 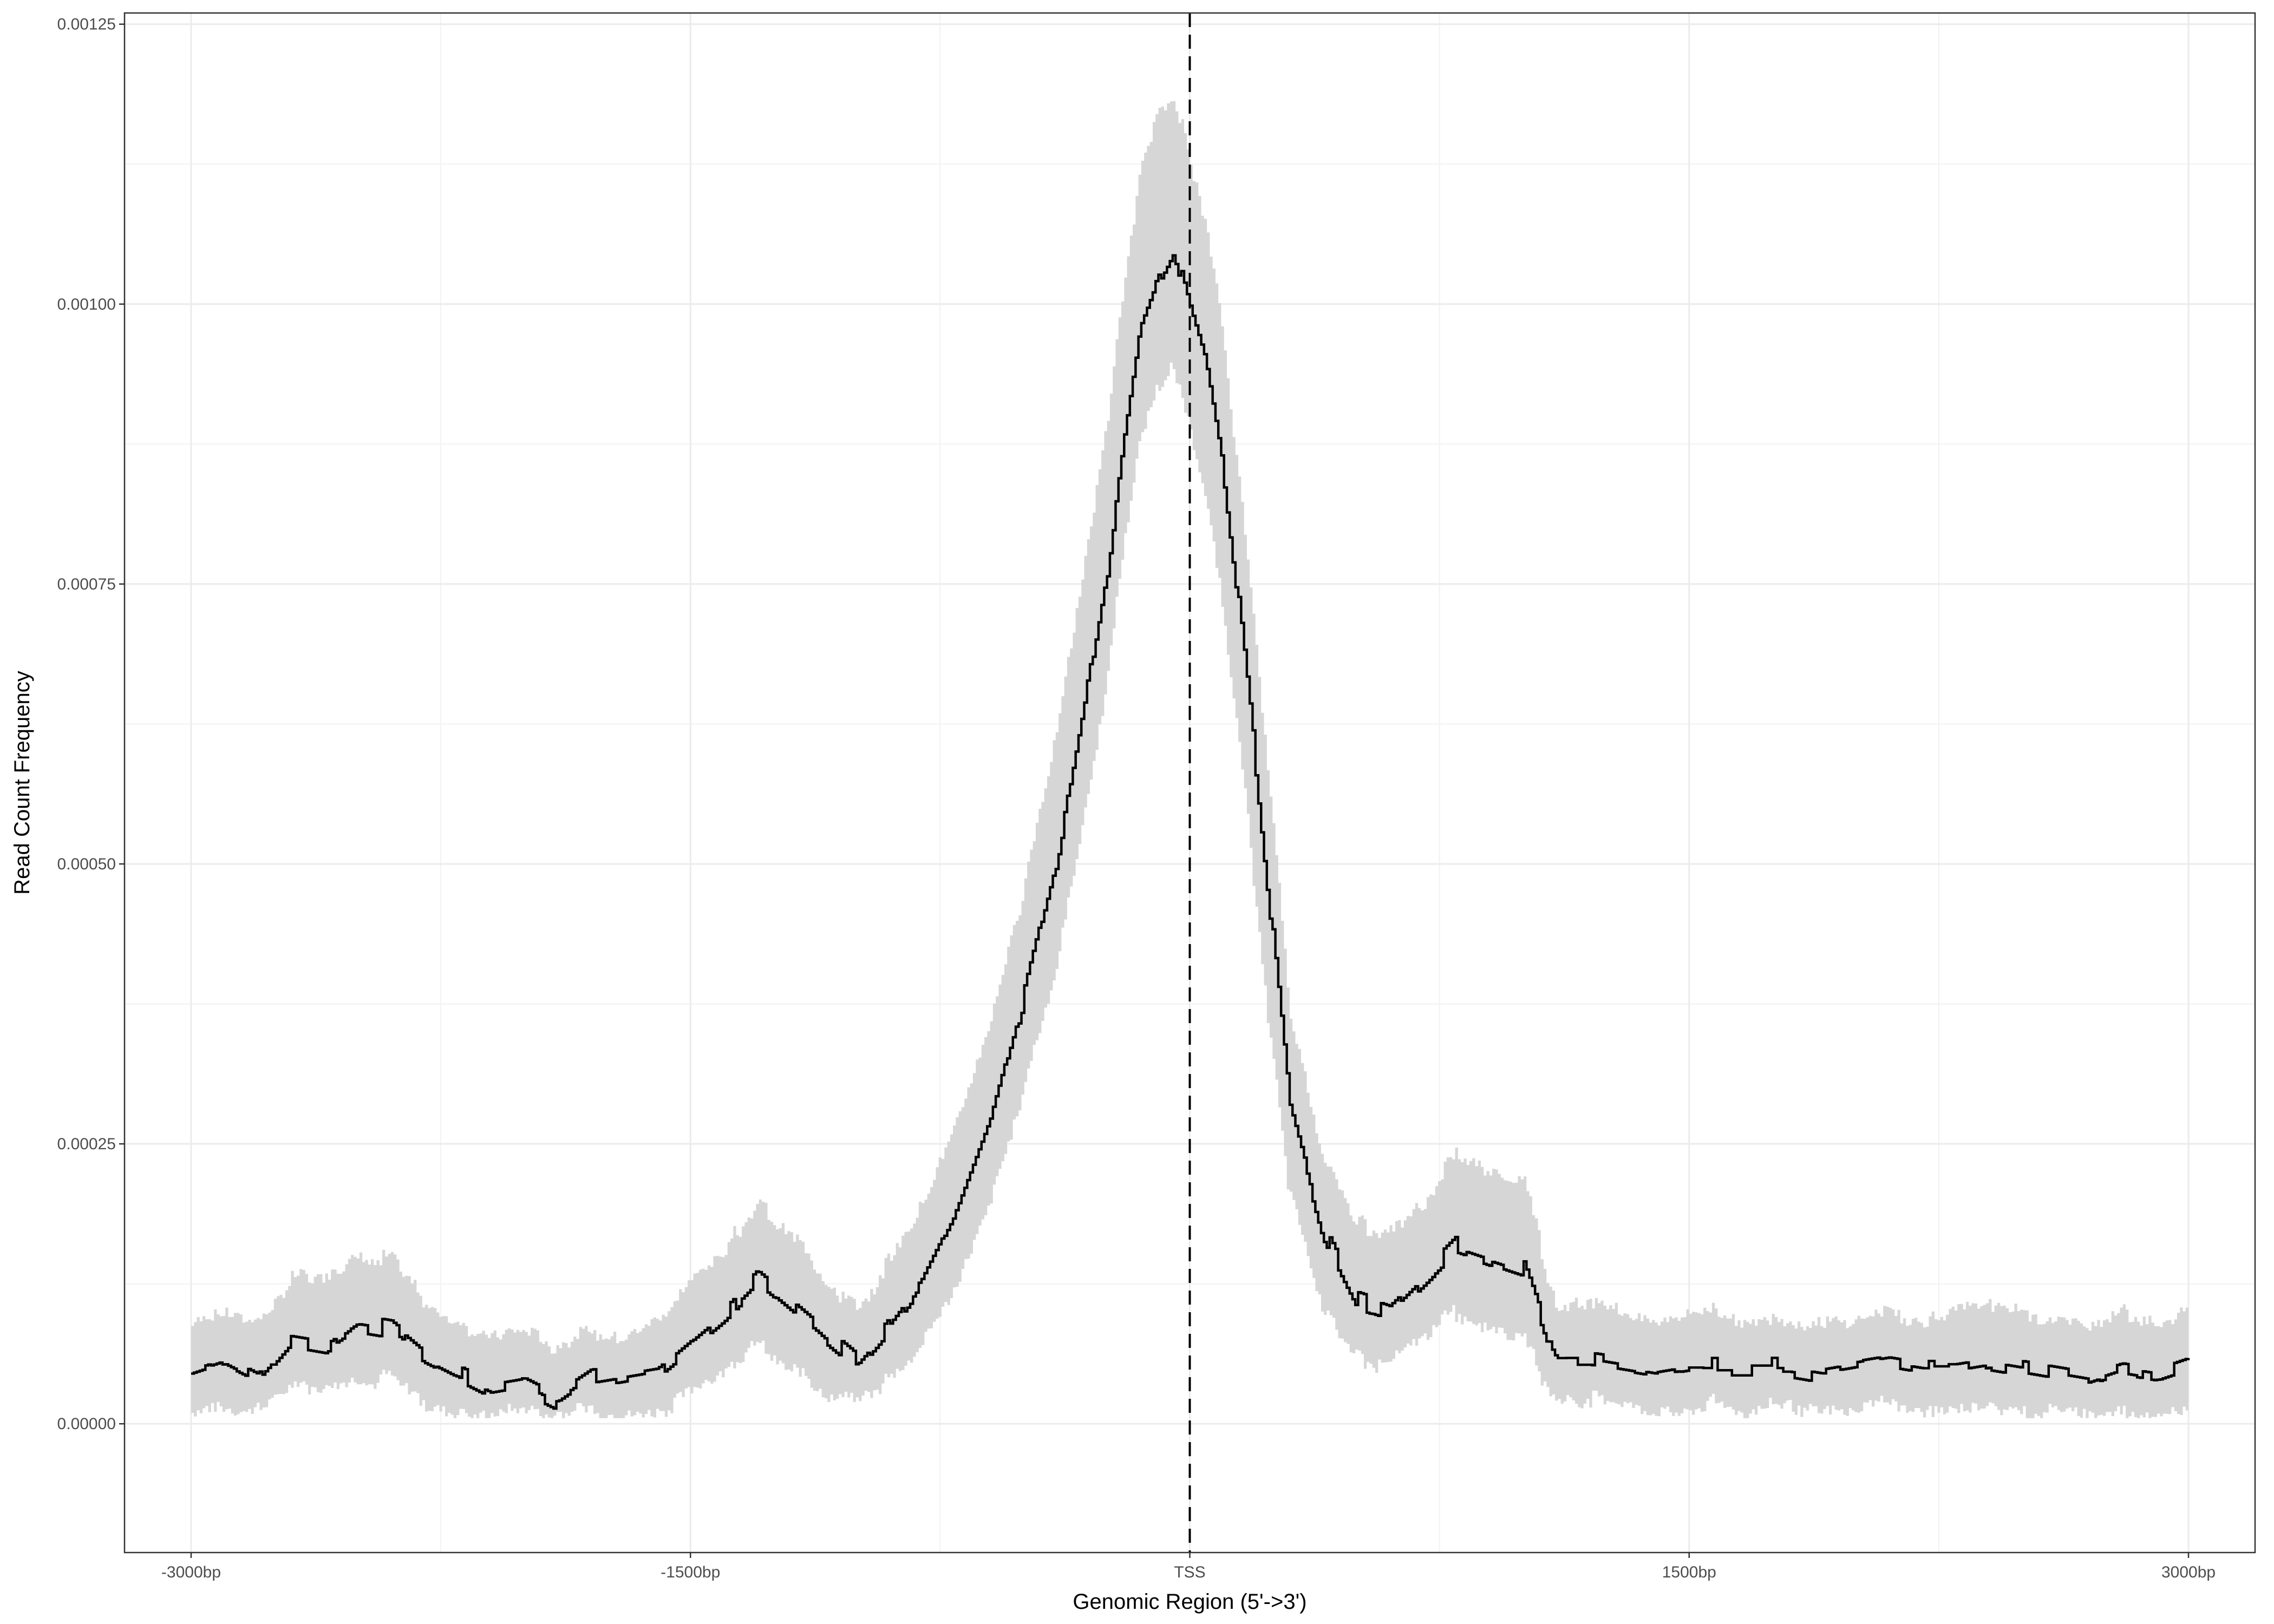 I want to click on y-tick-label: 0.00075, so click(x=87, y=584).